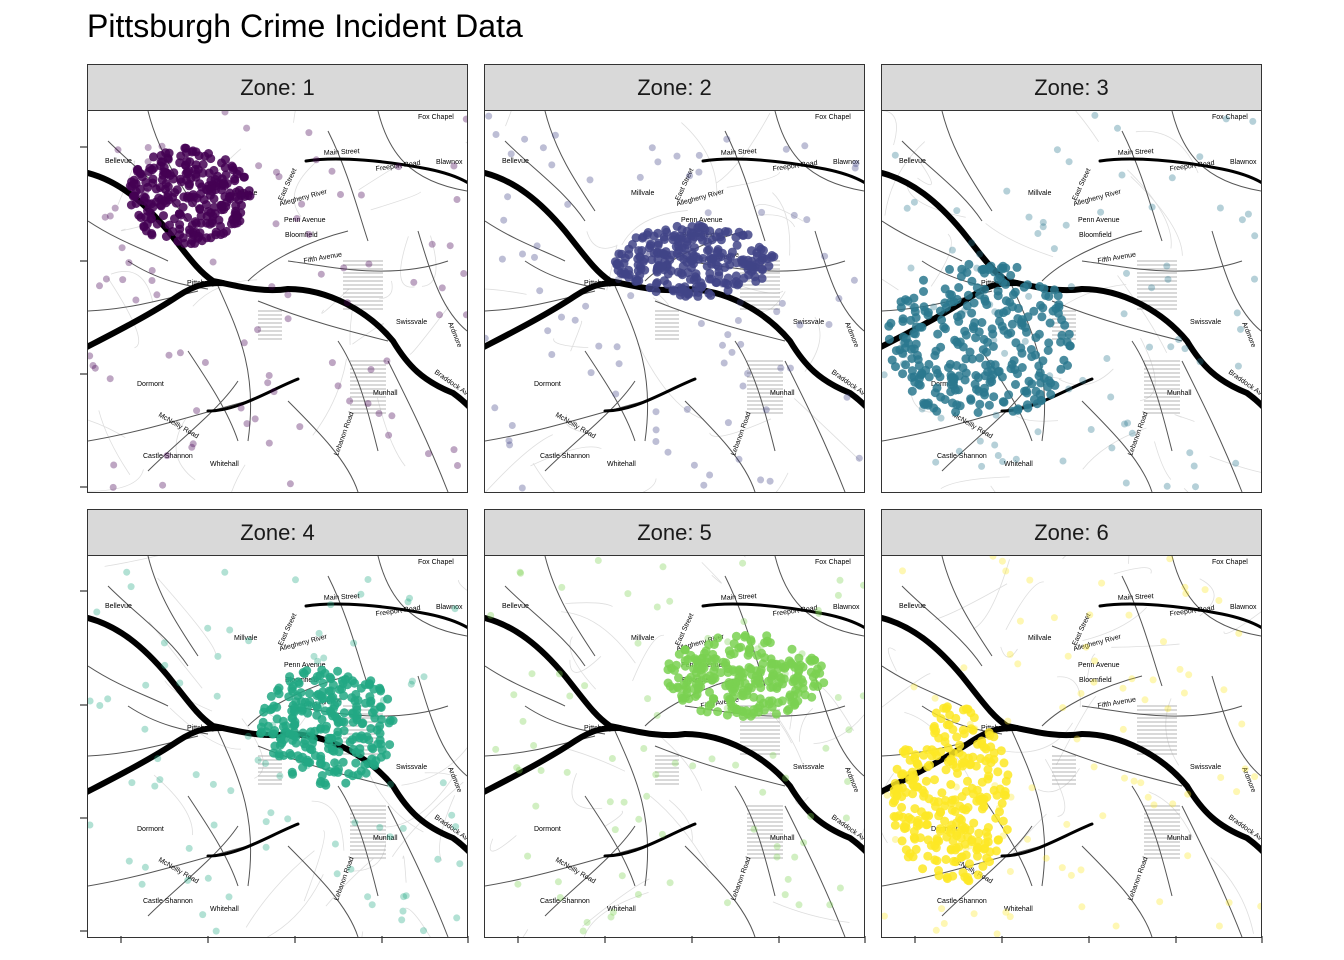 This screenshot has height=960, width=1344. Describe the element at coordinates (245, 638) in the screenshot. I see `map-label-millvale: Millvale` at that location.